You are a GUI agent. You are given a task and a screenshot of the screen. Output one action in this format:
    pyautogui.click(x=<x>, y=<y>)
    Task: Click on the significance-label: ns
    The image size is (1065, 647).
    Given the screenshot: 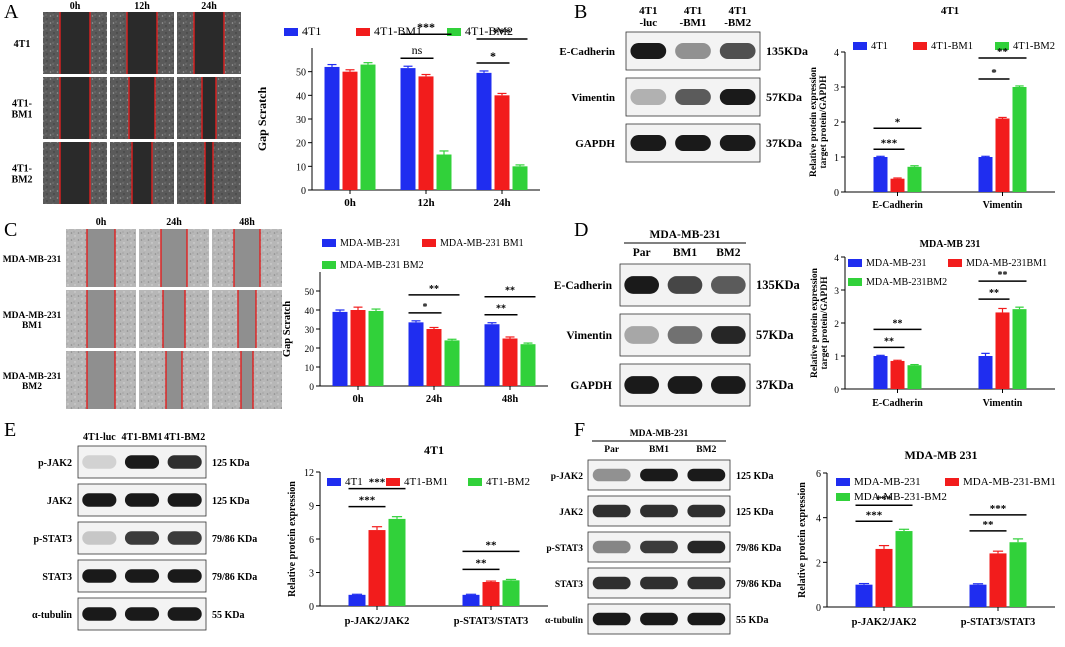 What is the action you would take?
    pyautogui.click(x=417, y=50)
    